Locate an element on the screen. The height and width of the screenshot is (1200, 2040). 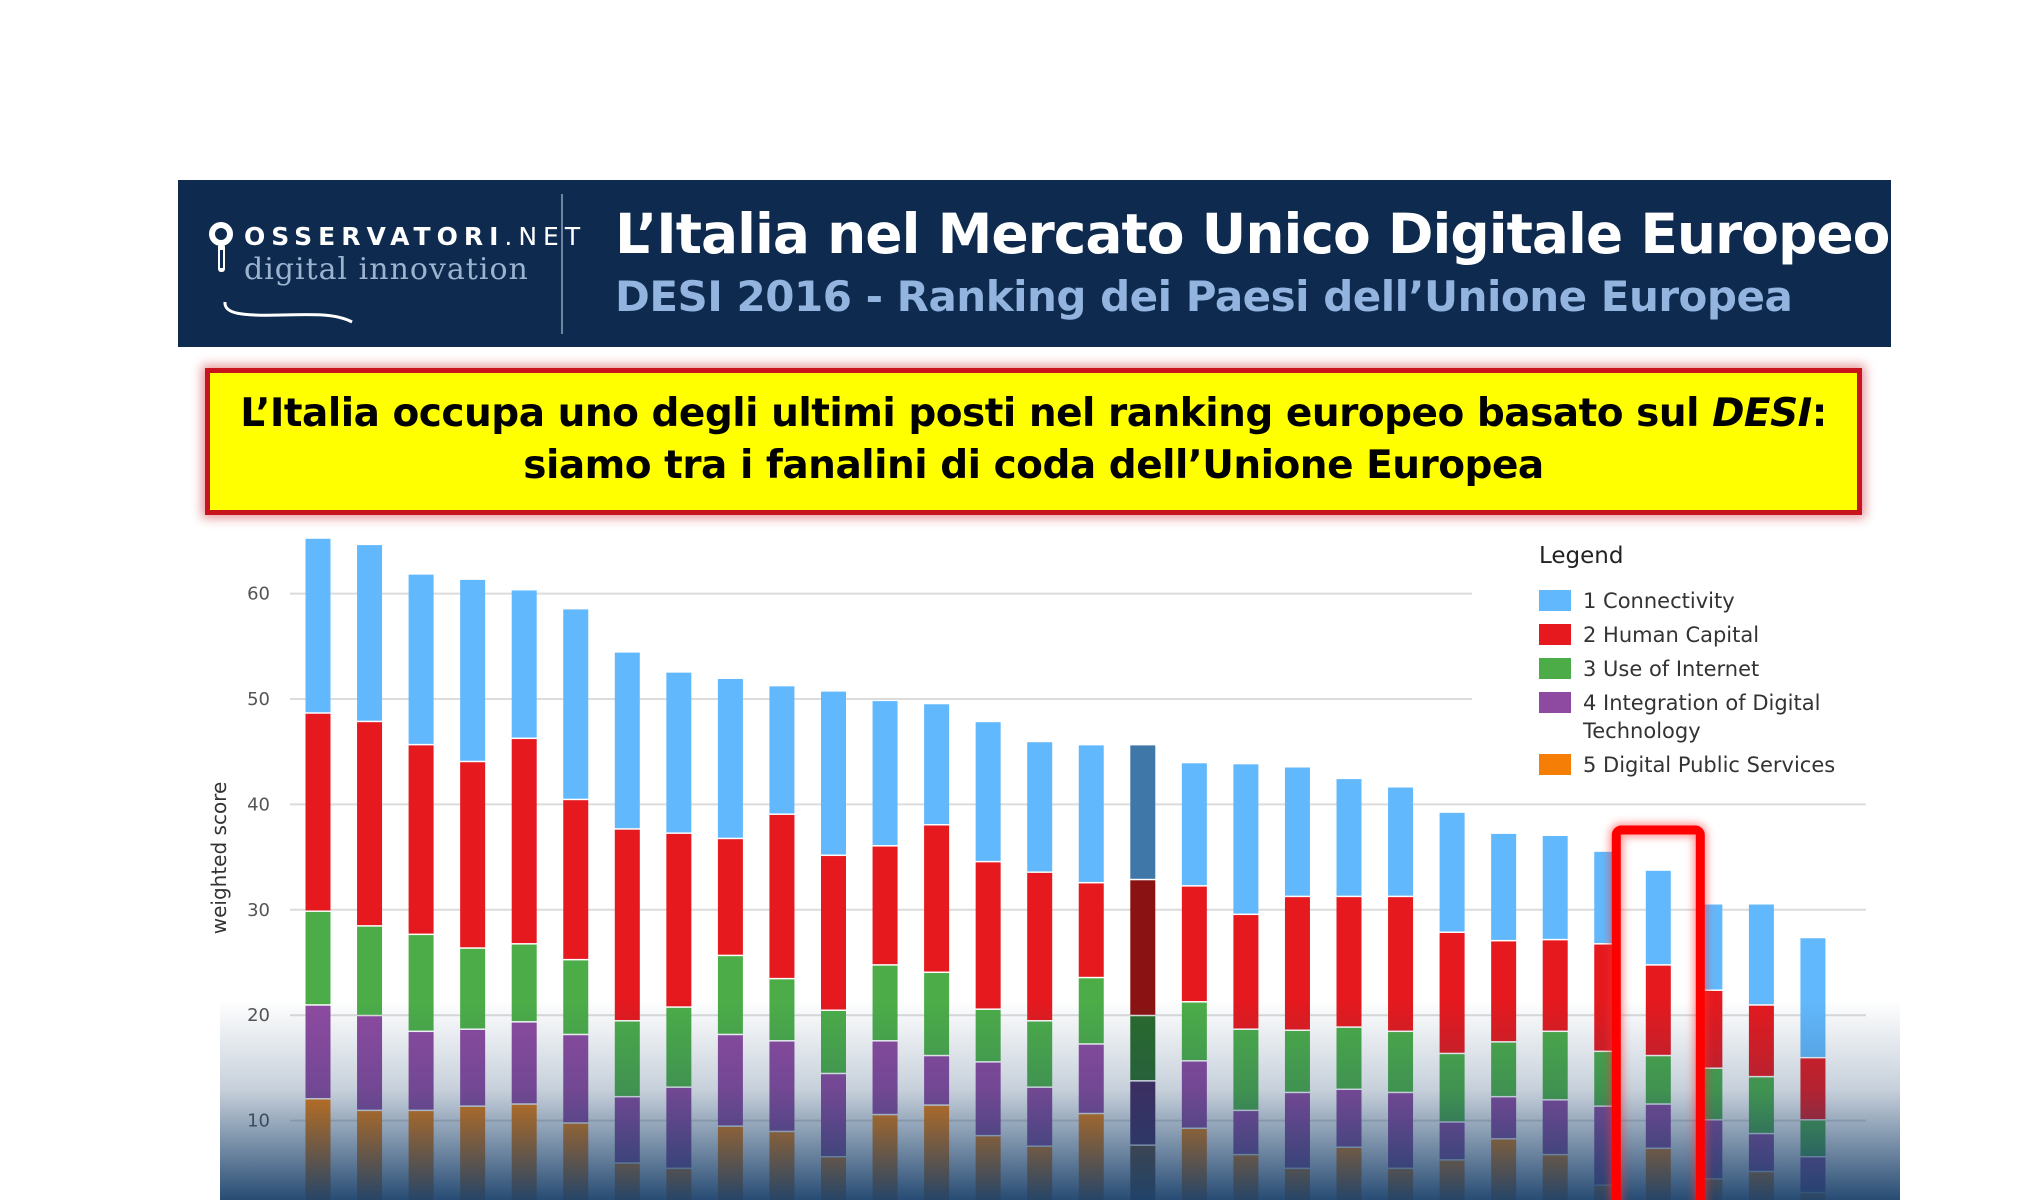
bar-segment-3-use-of-internet is located at coordinates (318, 958).